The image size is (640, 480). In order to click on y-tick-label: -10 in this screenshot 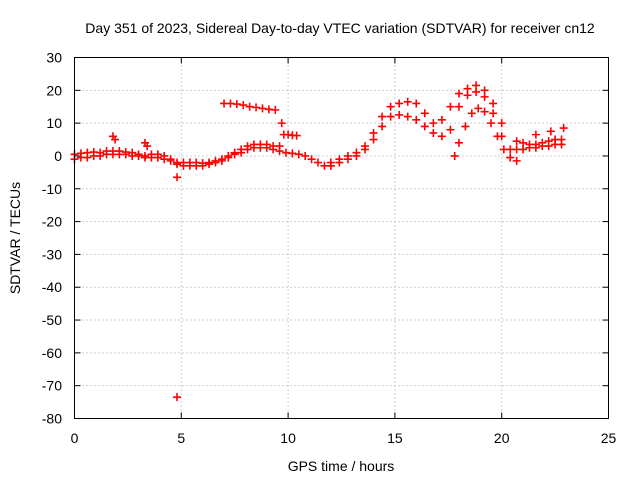, I will do `click(52, 189)`.